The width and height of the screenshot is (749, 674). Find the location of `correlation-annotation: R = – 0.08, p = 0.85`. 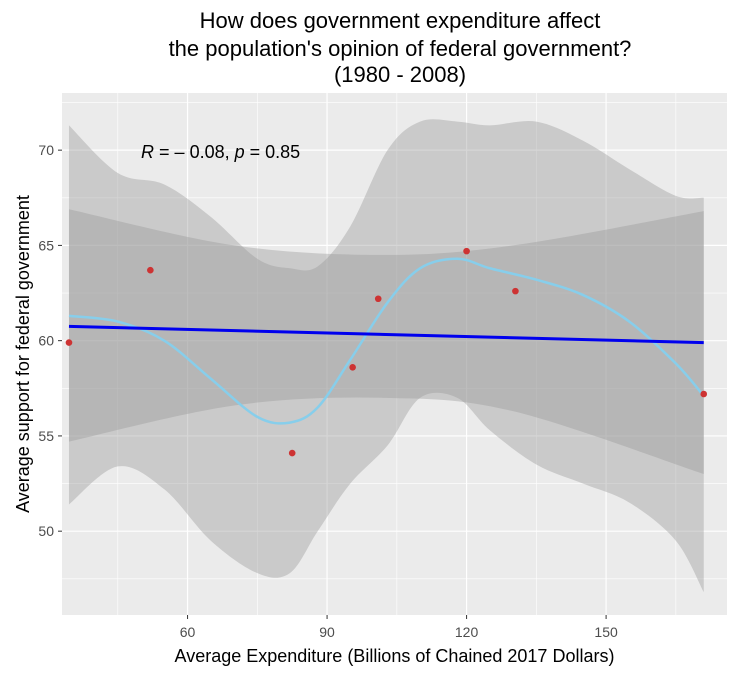

correlation-annotation: R = – 0.08, p = 0.85 is located at coordinates (220, 152).